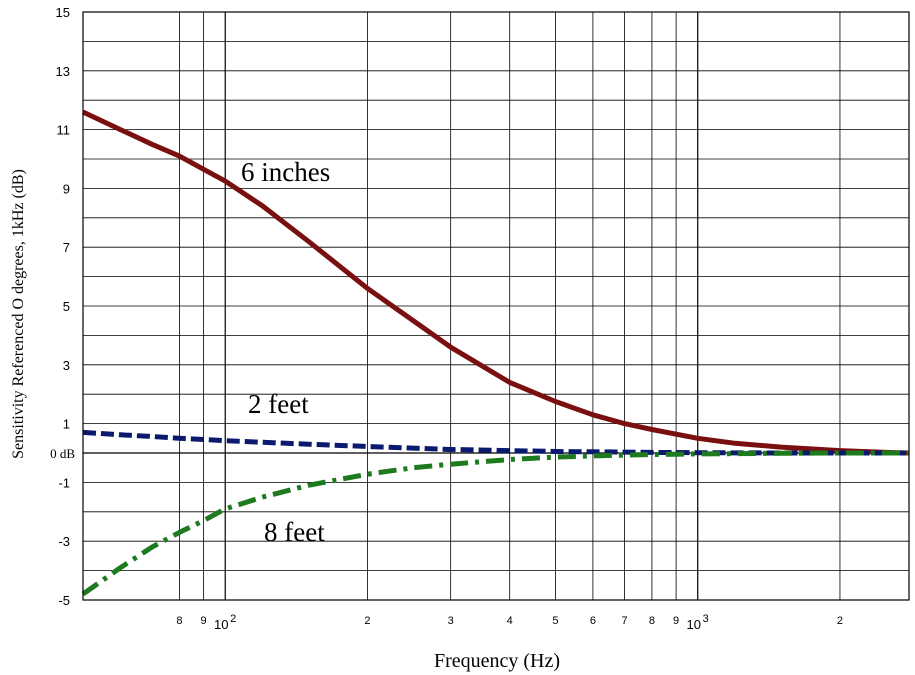 This screenshot has width=915, height=675. I want to click on series-annotations: 6 inches 2 feet 8 feet, so click(285, 352).